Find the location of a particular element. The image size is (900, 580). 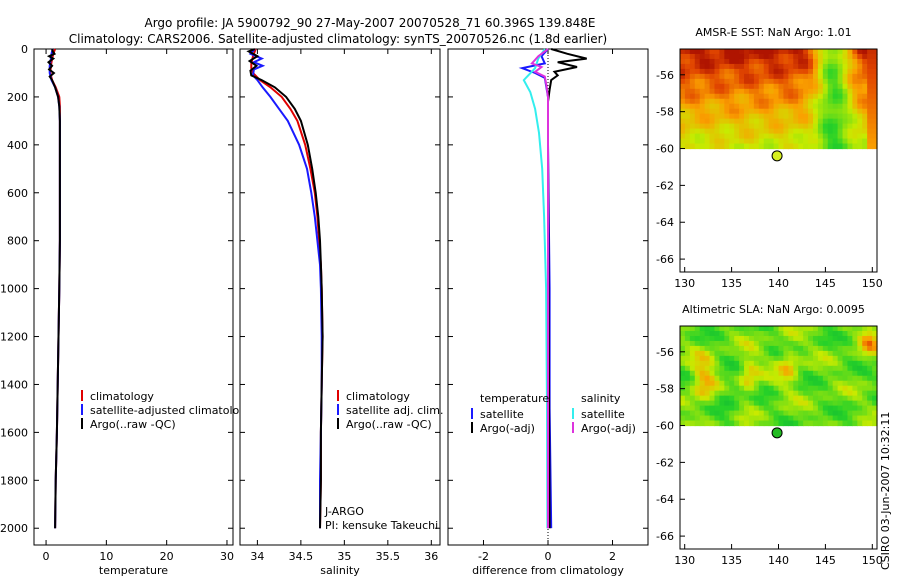

temperature-xtick-label: 10 is located at coordinates (106, 556).